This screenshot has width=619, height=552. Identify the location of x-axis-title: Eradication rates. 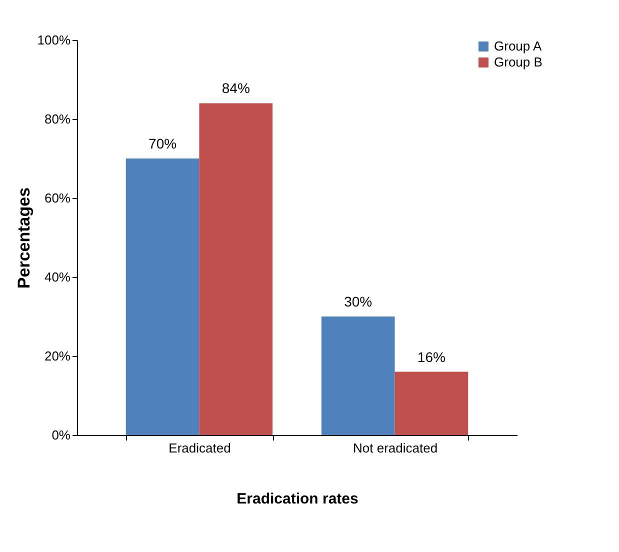
(297, 499).